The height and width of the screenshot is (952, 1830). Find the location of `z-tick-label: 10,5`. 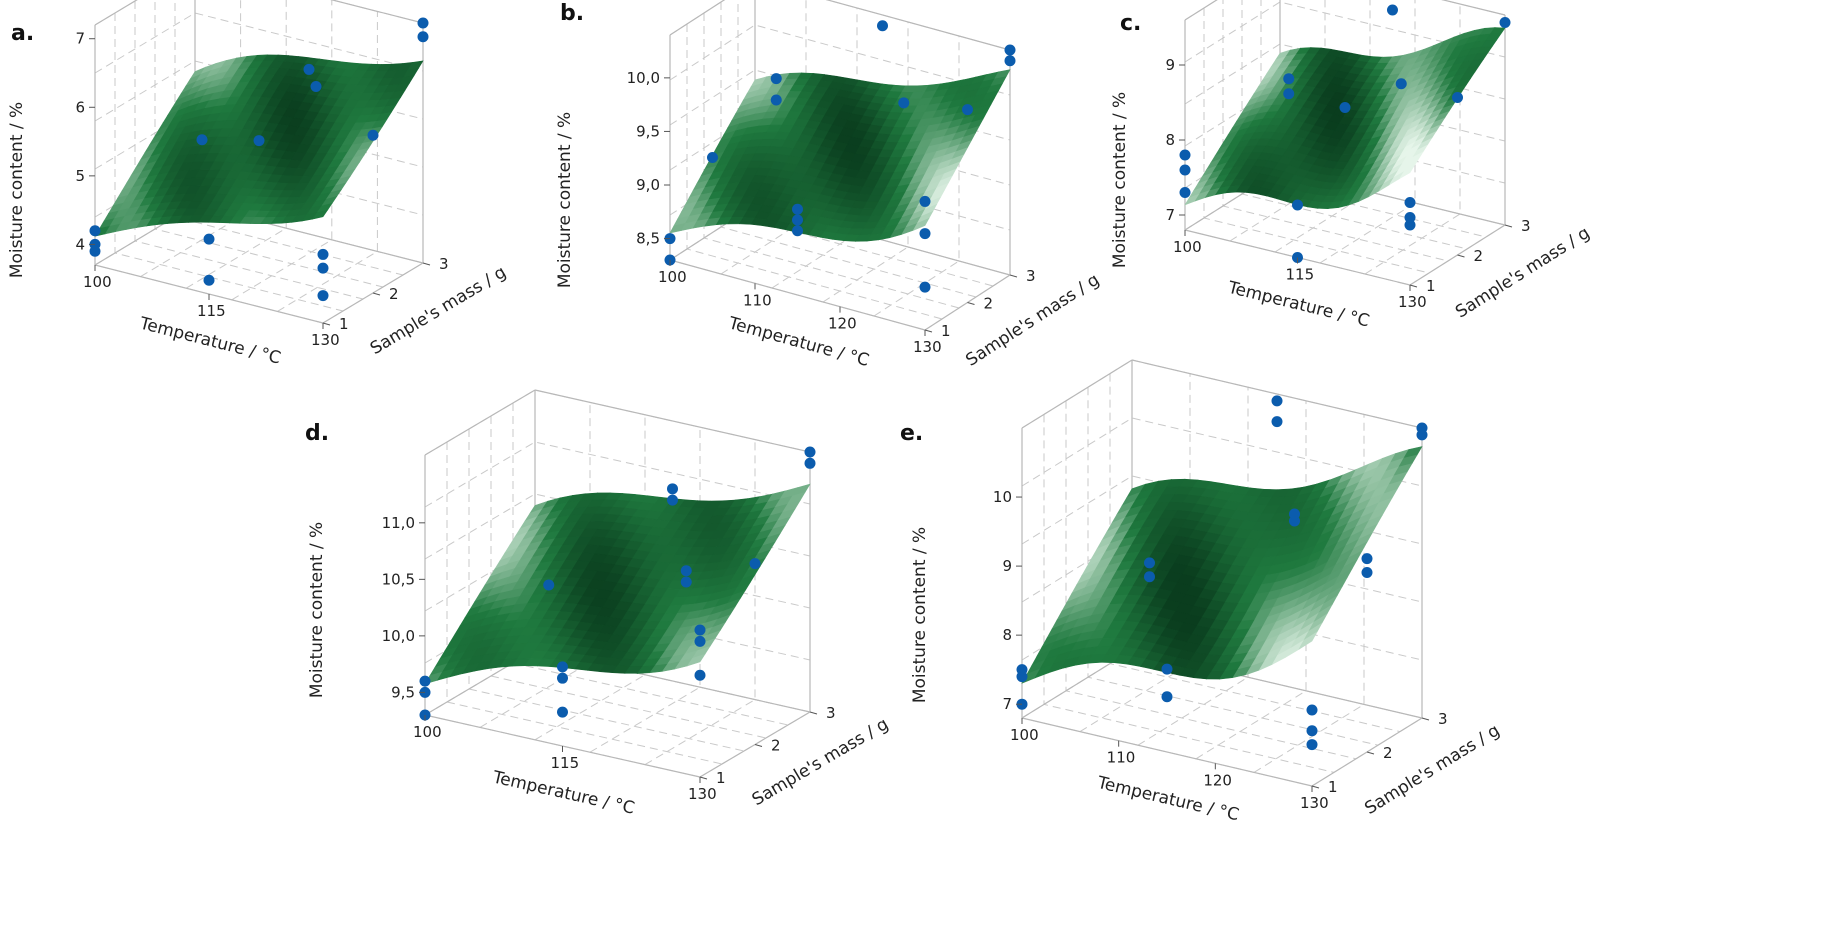

z-tick-label: 10,5 is located at coordinates (398, 579).